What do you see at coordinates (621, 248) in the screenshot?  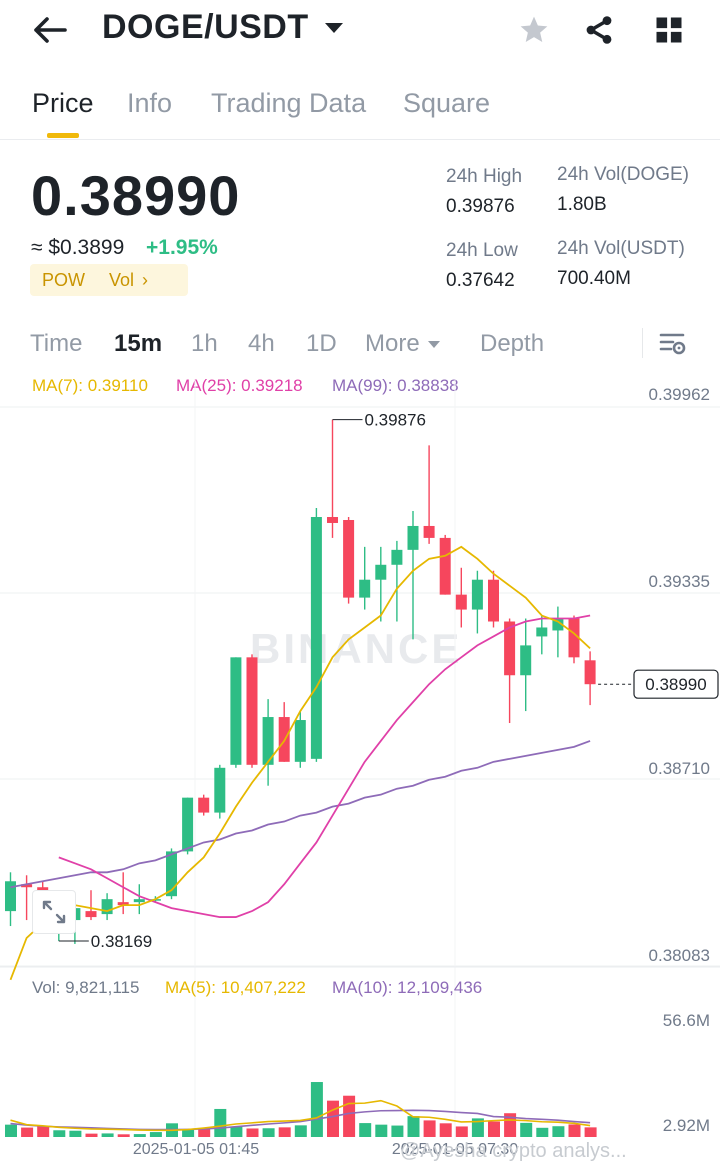 I see `stat-24h-vol-usdt-label: 24h Vol(USDT)` at bounding box center [621, 248].